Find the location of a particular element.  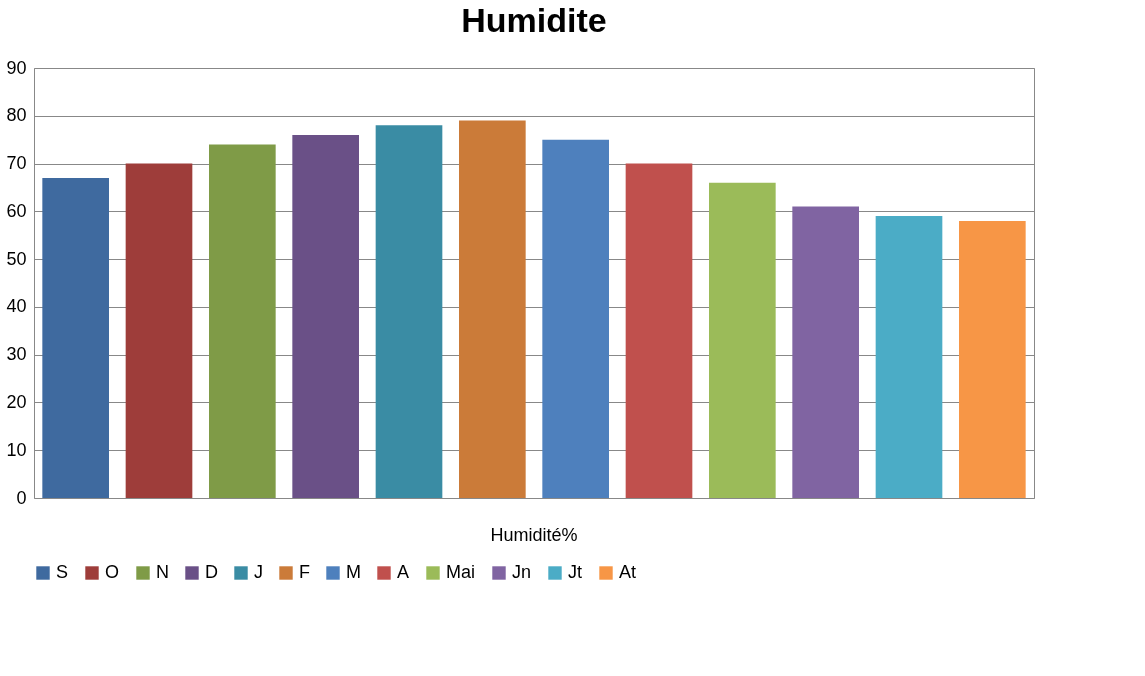

legend-label: N is located at coordinates (162, 572).